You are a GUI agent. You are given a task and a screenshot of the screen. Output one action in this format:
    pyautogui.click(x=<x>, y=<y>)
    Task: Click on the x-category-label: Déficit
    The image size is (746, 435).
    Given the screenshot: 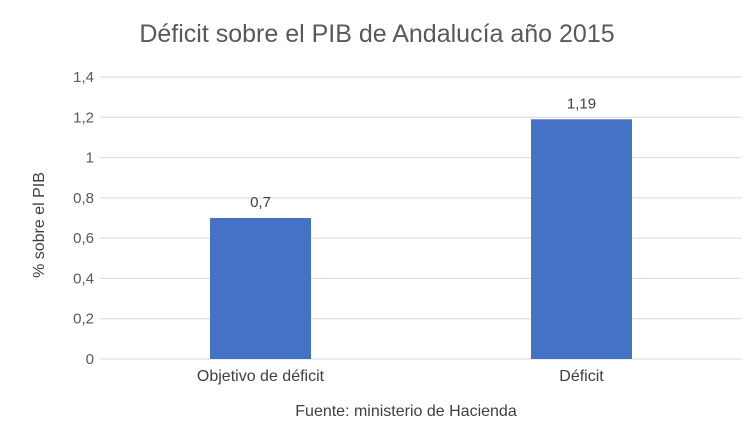 What is the action you would take?
    pyautogui.click(x=581, y=376)
    